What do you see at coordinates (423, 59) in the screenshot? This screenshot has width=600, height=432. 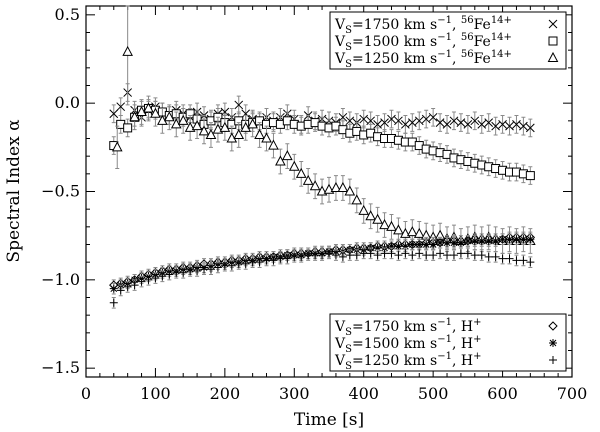 I see `legend-entry-text: VS=1250 km s−1, 56Fe14+` at bounding box center [423, 59].